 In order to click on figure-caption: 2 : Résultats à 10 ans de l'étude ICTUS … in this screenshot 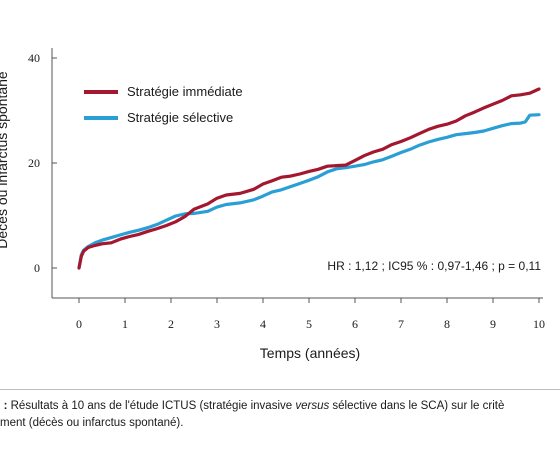, I will do `click(280, 415)`.